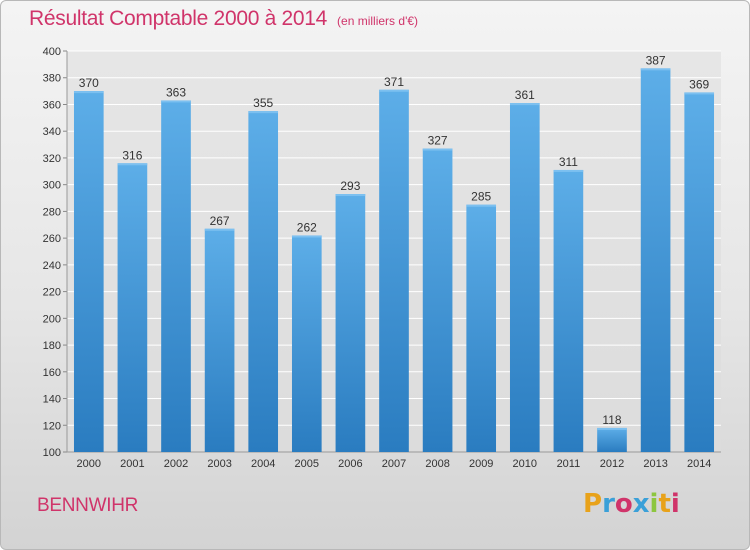  I want to click on y-tick-label: 340, so click(52, 132).